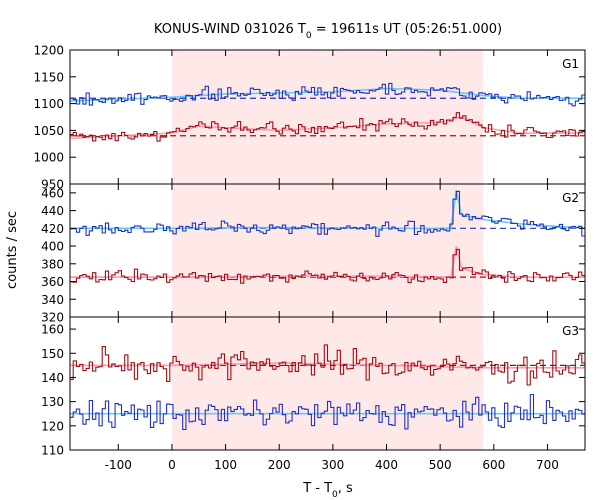 Image resolution: width=600 pixels, height=500 pixels. I want to click on x-tick-label: 400, so click(386, 465).